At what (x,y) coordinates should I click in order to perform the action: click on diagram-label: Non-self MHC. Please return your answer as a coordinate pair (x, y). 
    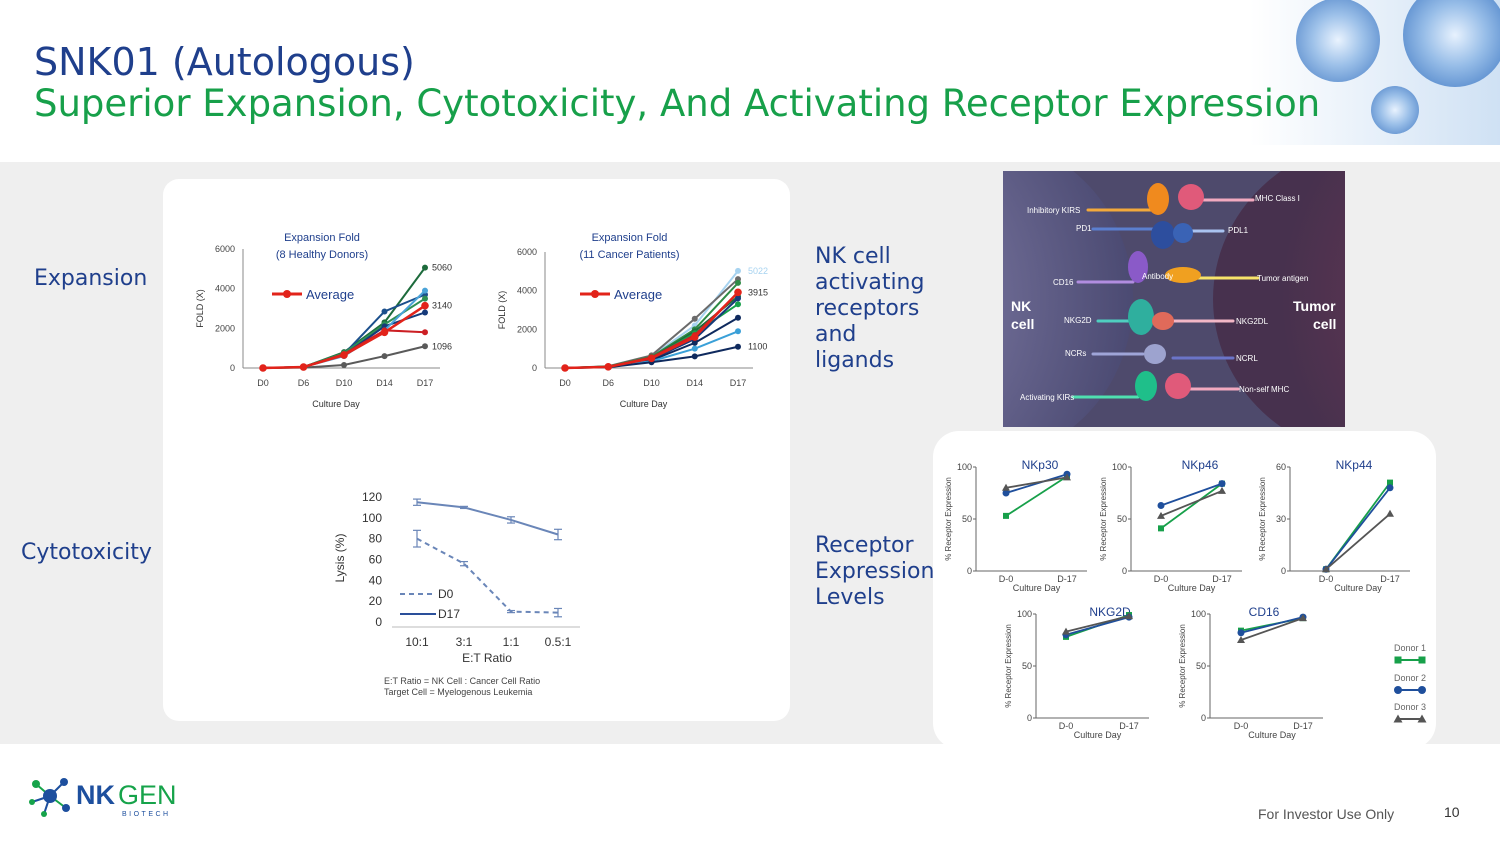
    Looking at the image, I should click on (1264, 389).